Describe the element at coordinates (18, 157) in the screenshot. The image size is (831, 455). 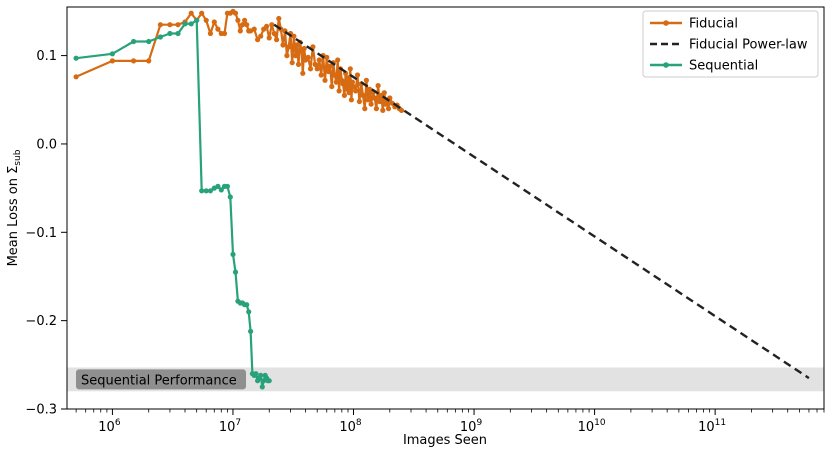
I see `y-axis-label-subscript: sub` at that location.